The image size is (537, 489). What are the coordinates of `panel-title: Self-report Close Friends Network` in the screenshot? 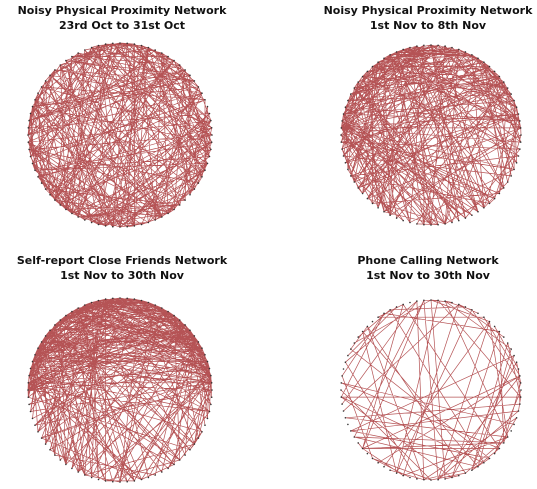 It's located at (122, 260).